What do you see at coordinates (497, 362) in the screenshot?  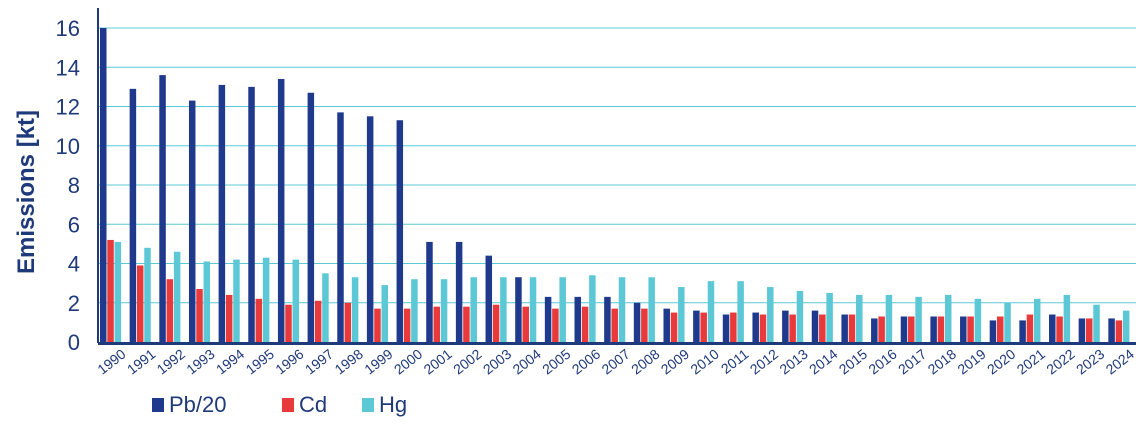 I see `x-tick-2003: 2003` at bounding box center [497, 362].